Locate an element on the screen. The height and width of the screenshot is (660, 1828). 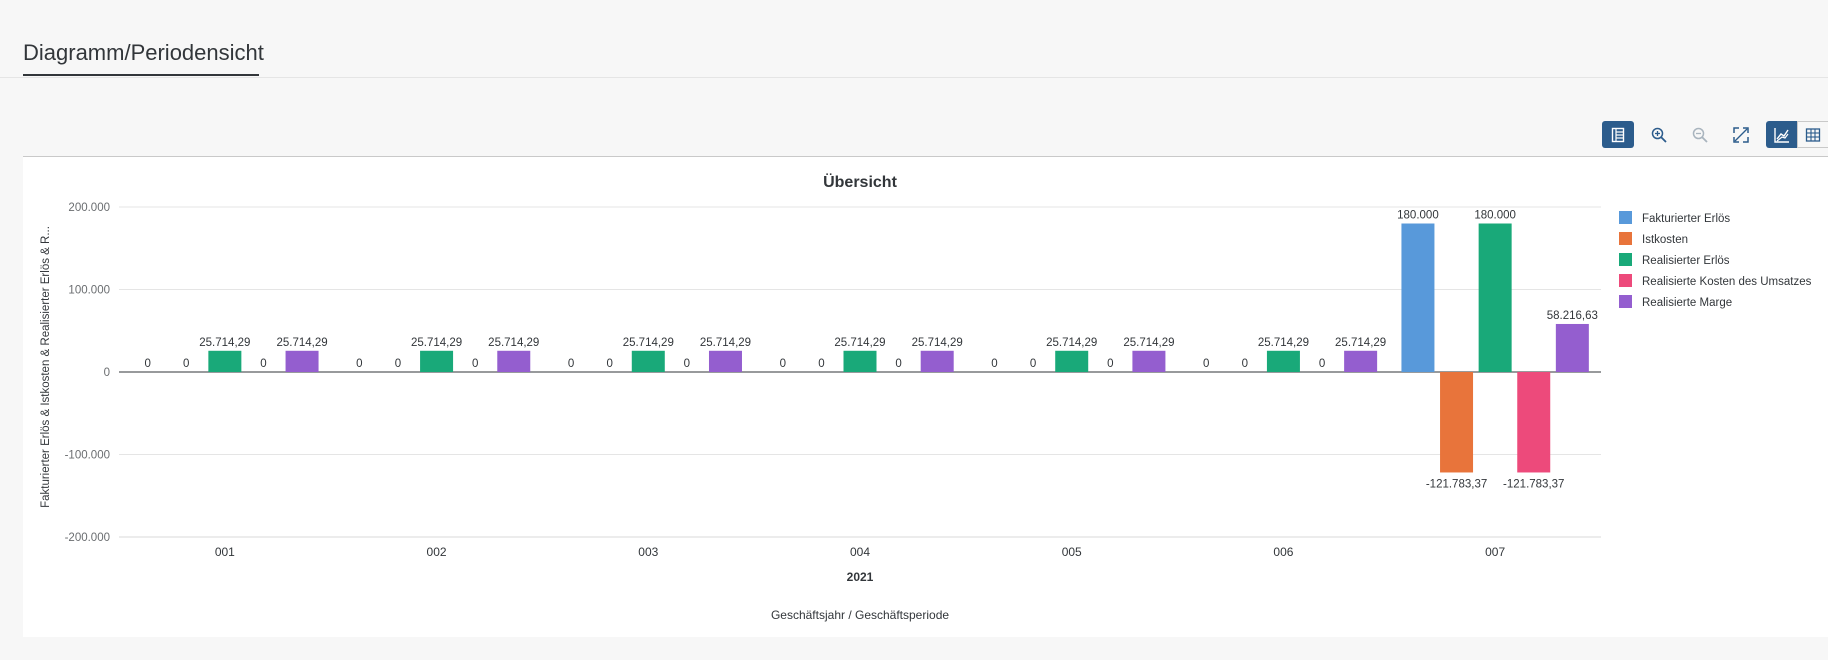
view-switch is located at coordinates (1797, 134).